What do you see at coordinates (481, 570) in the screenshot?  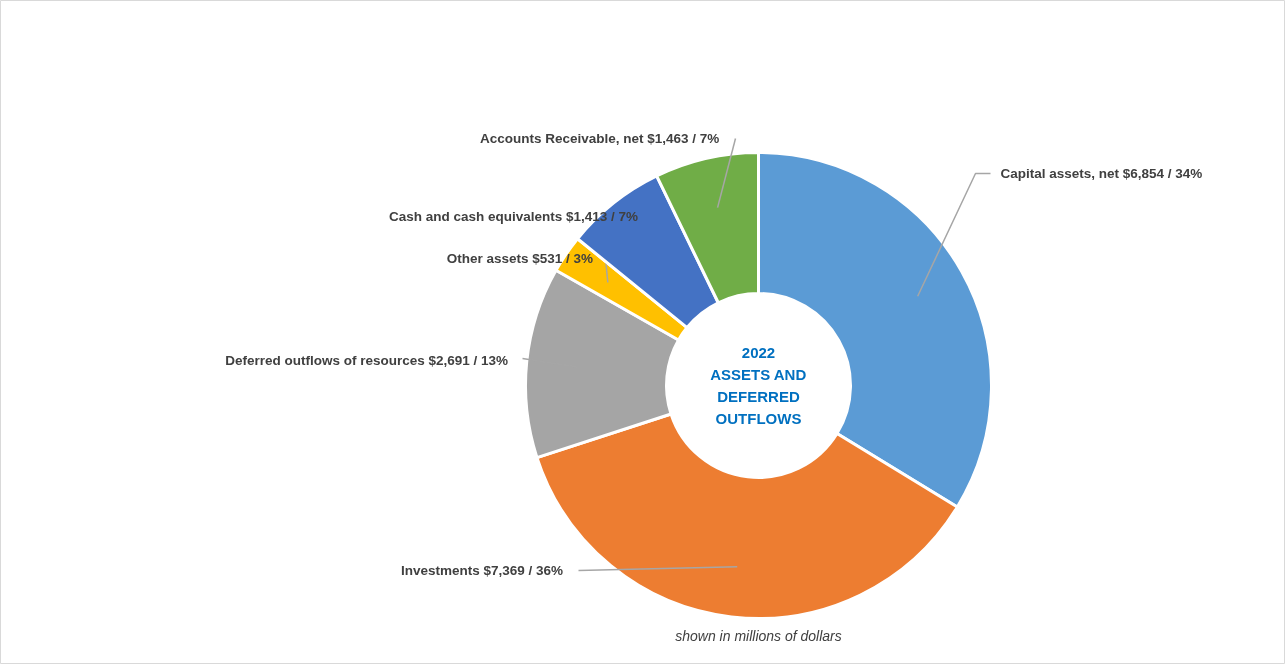 I see `slice-label: Investments $7,369 / 36%` at bounding box center [481, 570].